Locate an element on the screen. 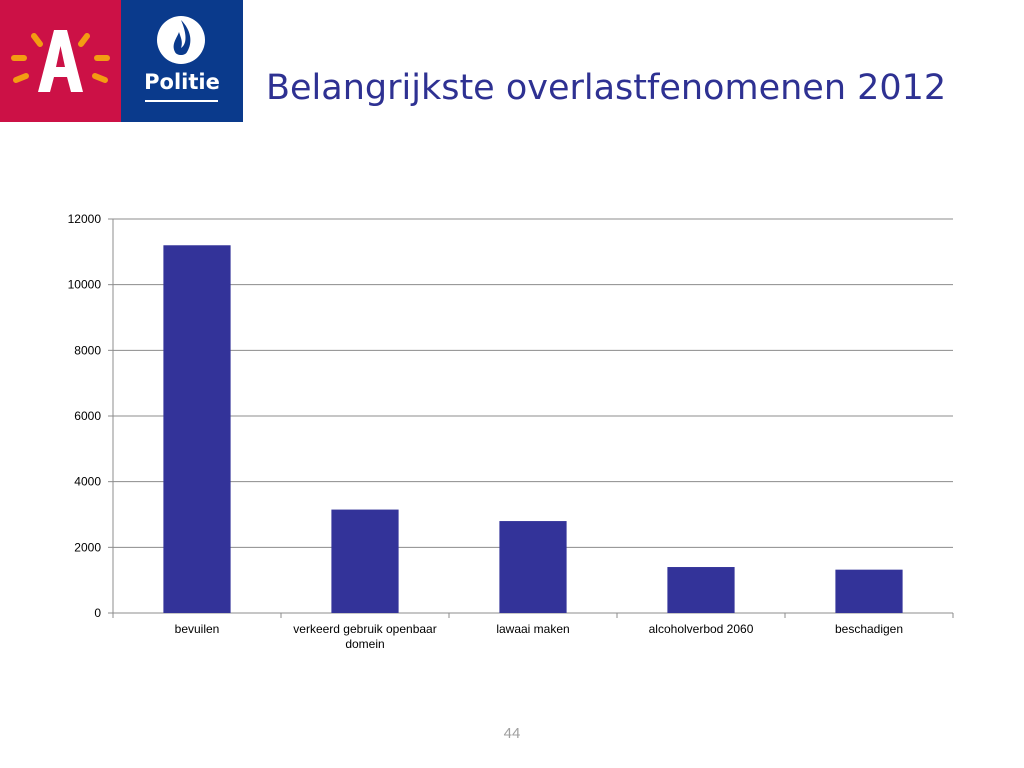 The image size is (1024, 768). y-tick-label: 10000 is located at coordinates (85, 285).